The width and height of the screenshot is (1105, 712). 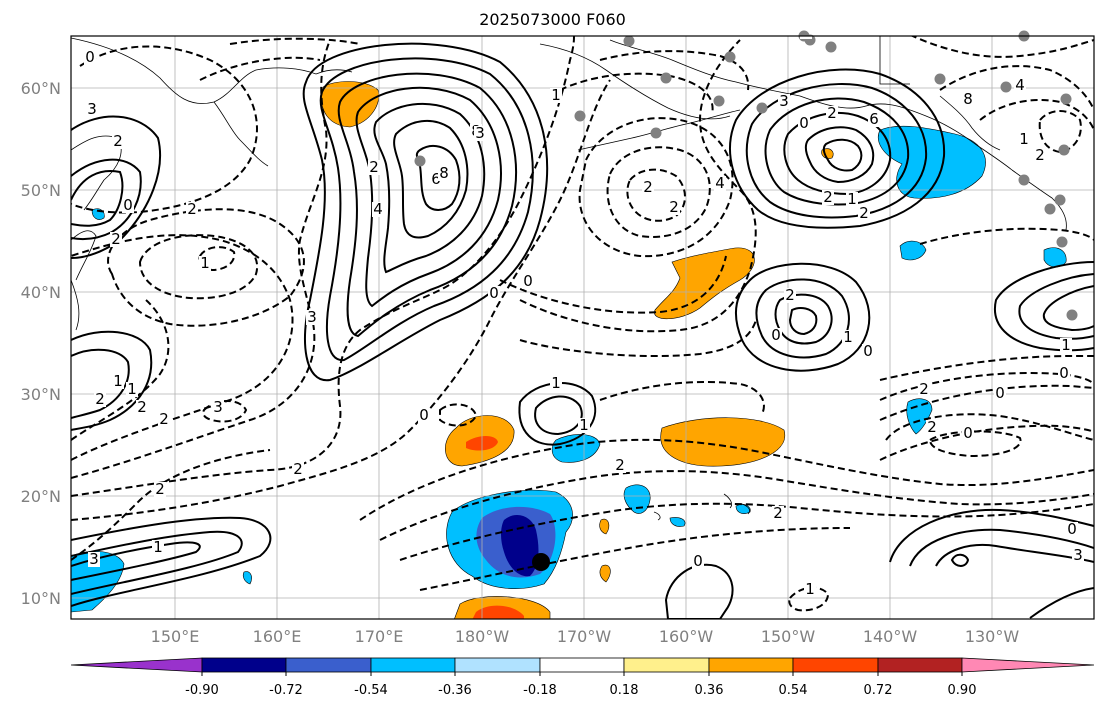 What do you see at coordinates (41, 496) in the screenshot?
I see `lat-label: 20°N` at bounding box center [41, 496].